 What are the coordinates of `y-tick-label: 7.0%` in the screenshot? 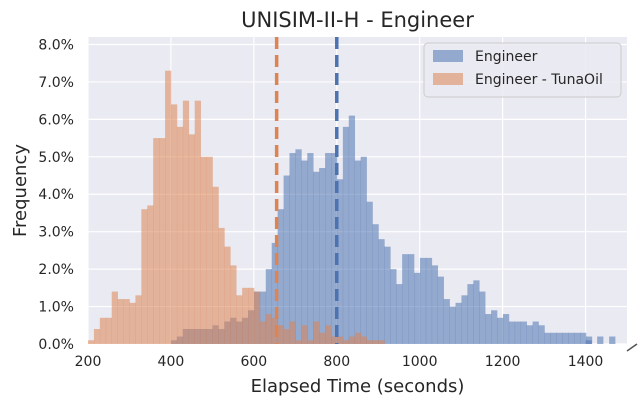 It's located at (56, 83).